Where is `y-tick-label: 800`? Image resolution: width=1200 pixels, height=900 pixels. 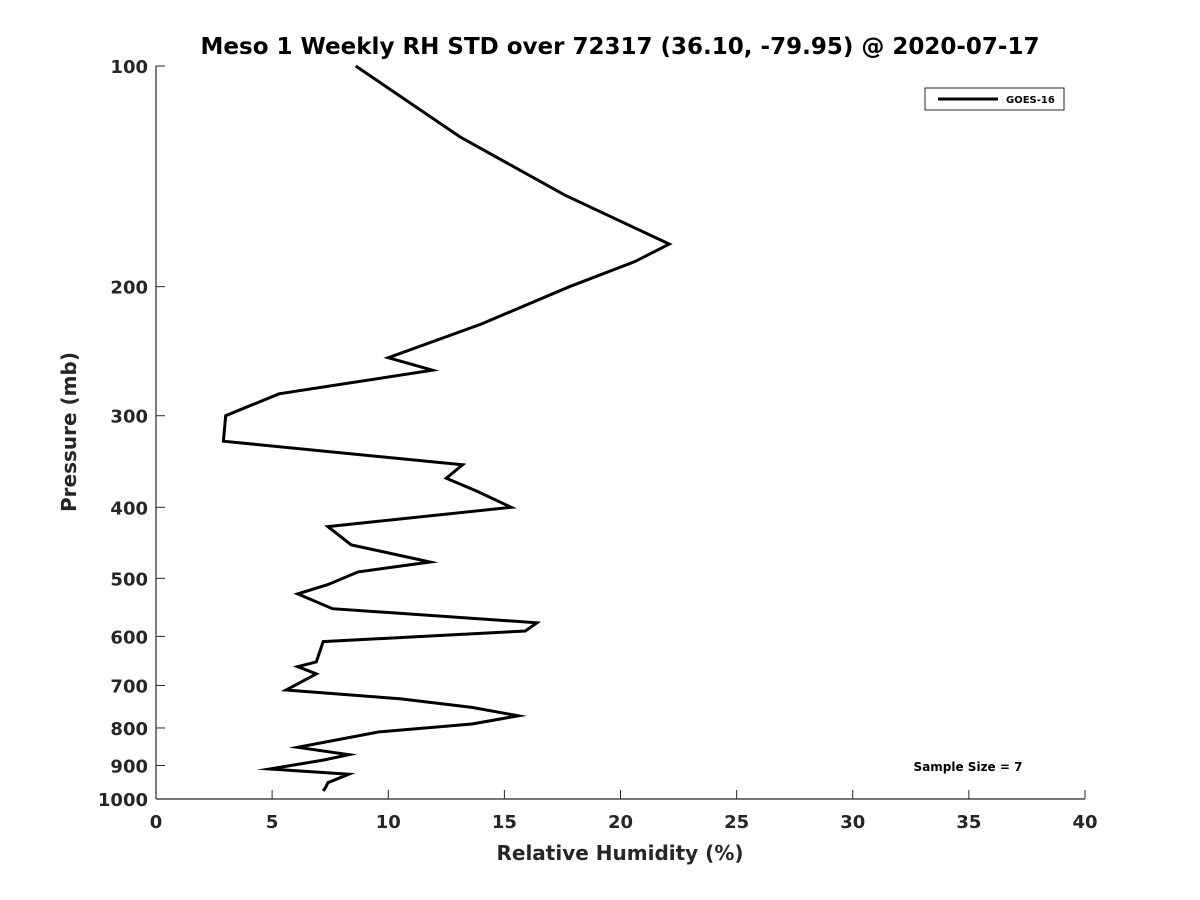
y-tick-label: 800 is located at coordinates (129, 729).